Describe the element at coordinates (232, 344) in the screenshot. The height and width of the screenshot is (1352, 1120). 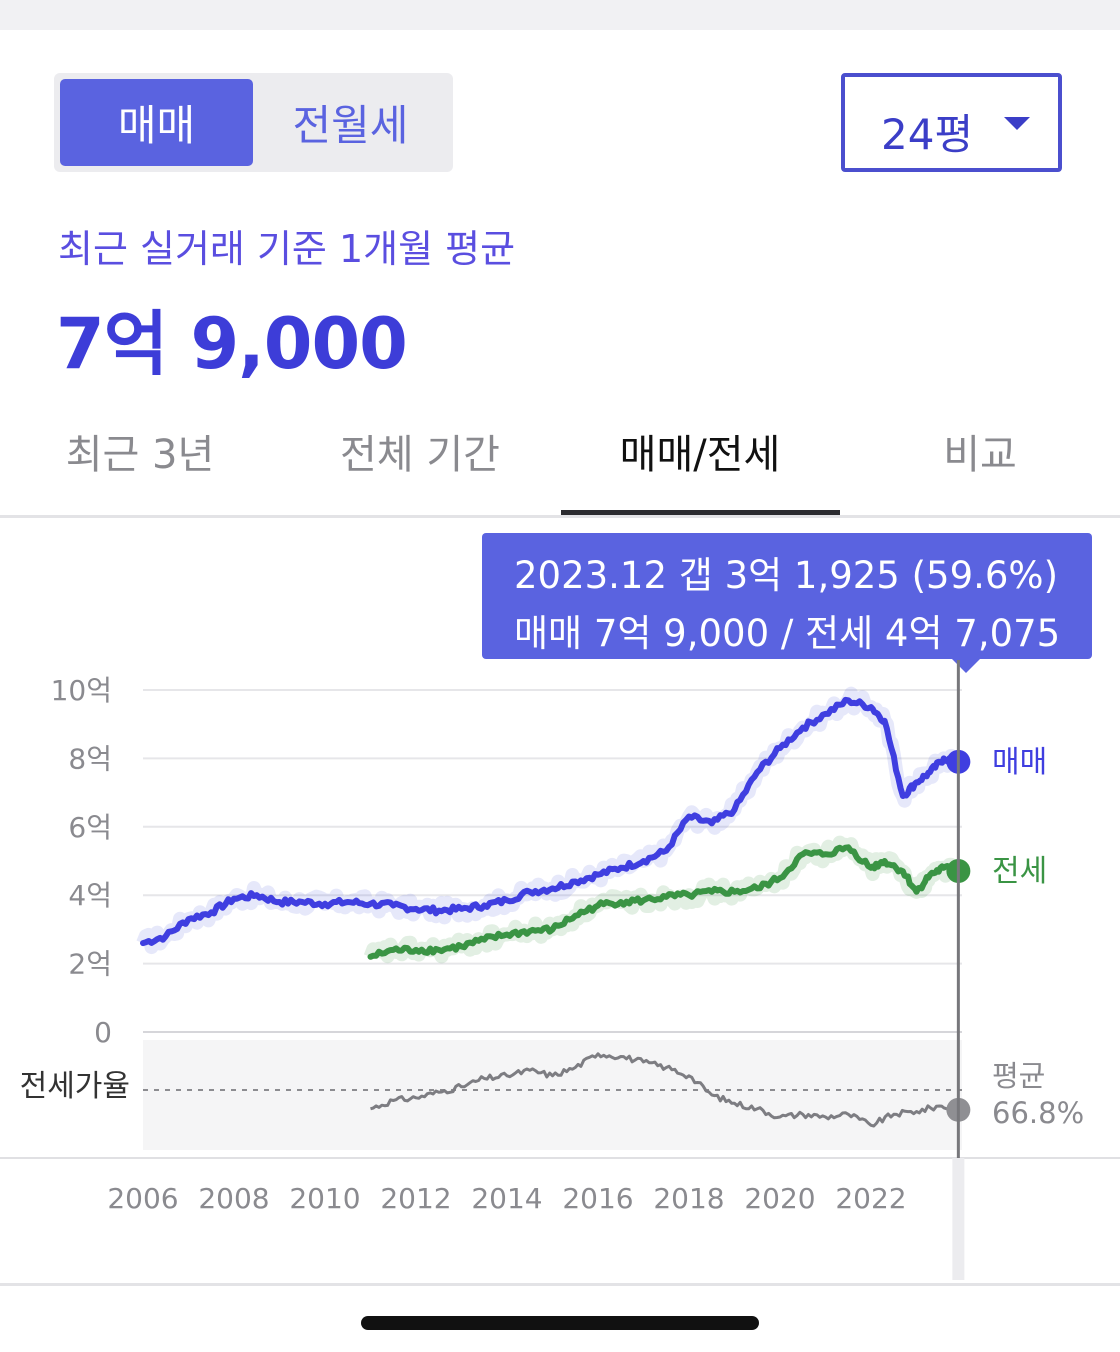
I see `average-price: 7억 9,000` at that location.